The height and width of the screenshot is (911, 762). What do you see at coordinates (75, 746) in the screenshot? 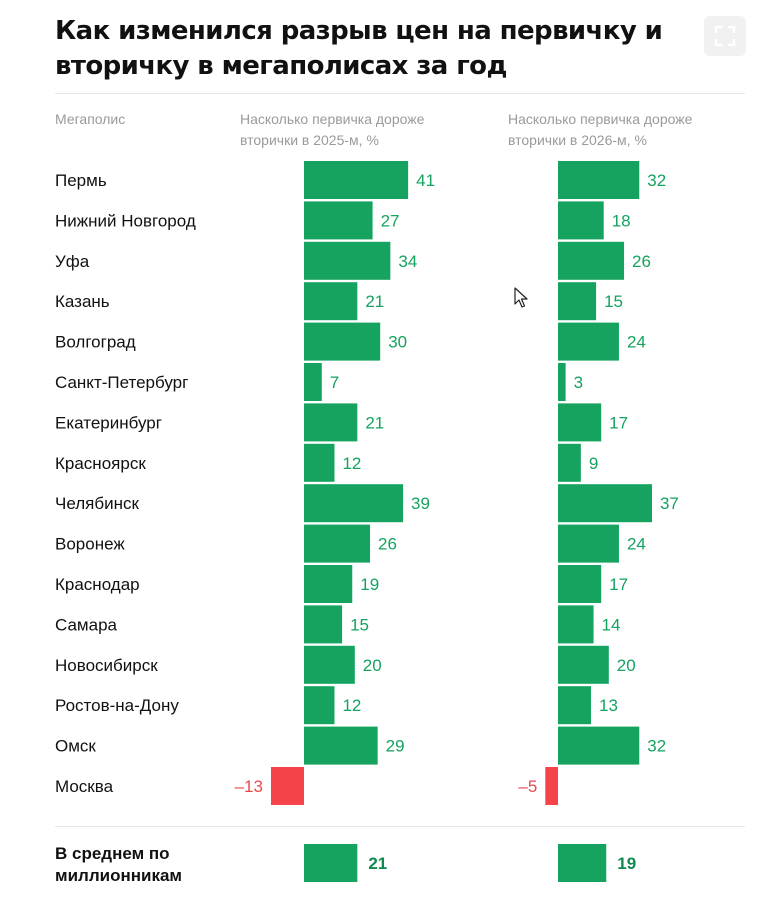
I see `row-label: Омск` at bounding box center [75, 746].